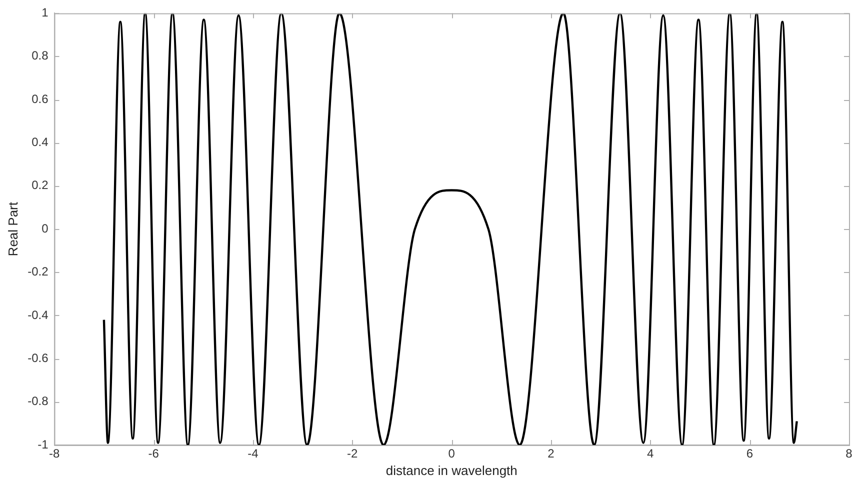 The width and height of the screenshot is (859, 483). I want to click on y-tick-label: -0.2, so click(38, 271).